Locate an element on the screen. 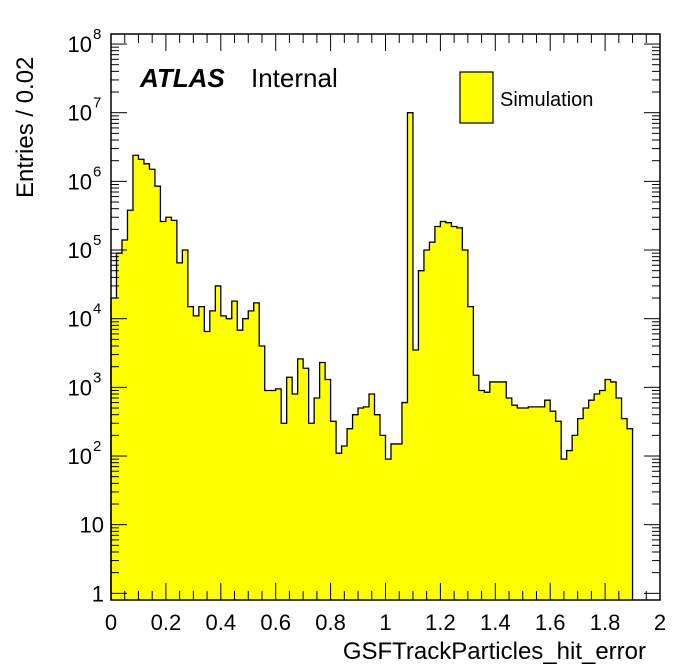  x-tick-label: 0.8 is located at coordinates (330, 622).